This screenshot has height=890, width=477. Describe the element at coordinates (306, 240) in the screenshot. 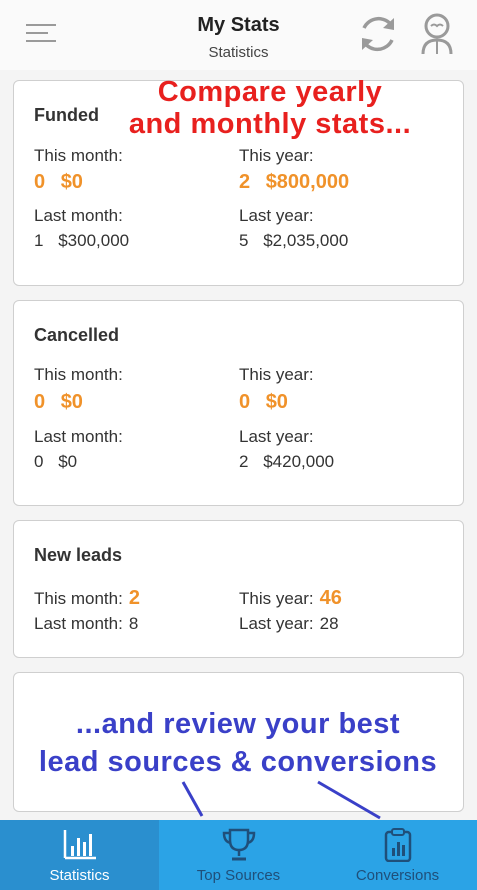

I see `last-year-amount: $2,035,000` at that location.